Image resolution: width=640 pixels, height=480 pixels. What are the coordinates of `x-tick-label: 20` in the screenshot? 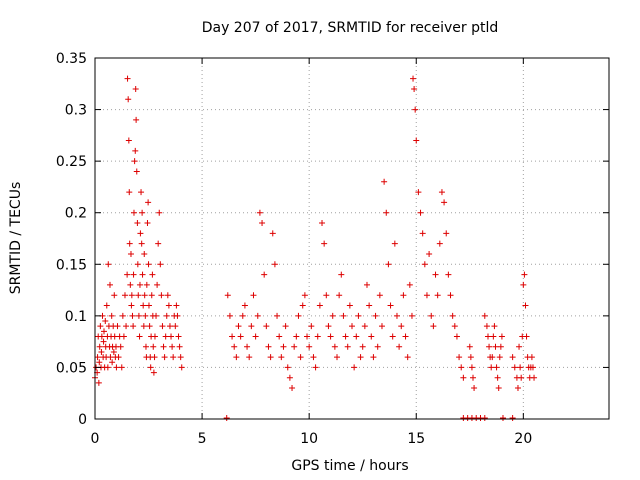 It's located at (523, 439).